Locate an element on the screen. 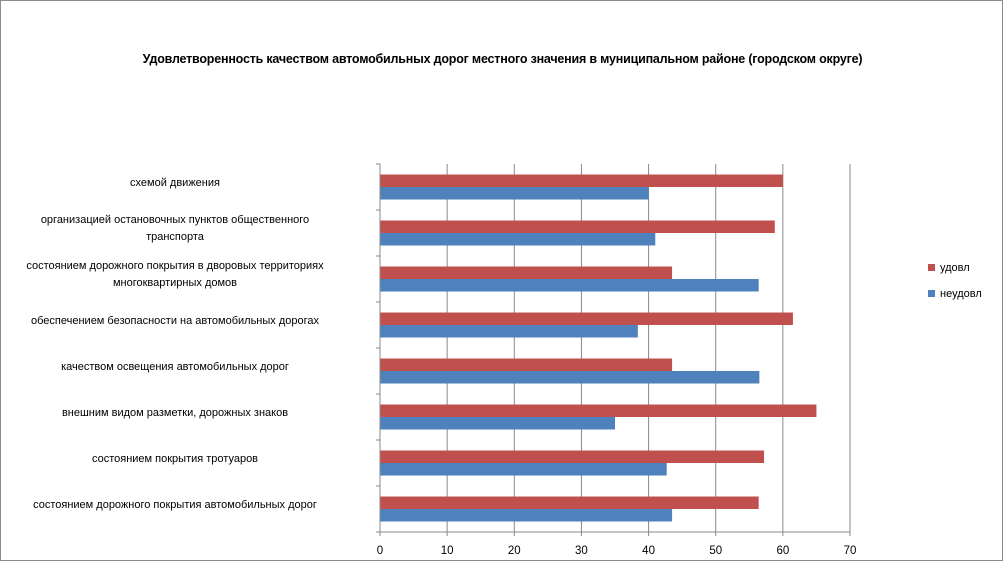 This screenshot has width=1003, height=562. category-label-line: состоянием покрытия тротуаров is located at coordinates (175, 458).